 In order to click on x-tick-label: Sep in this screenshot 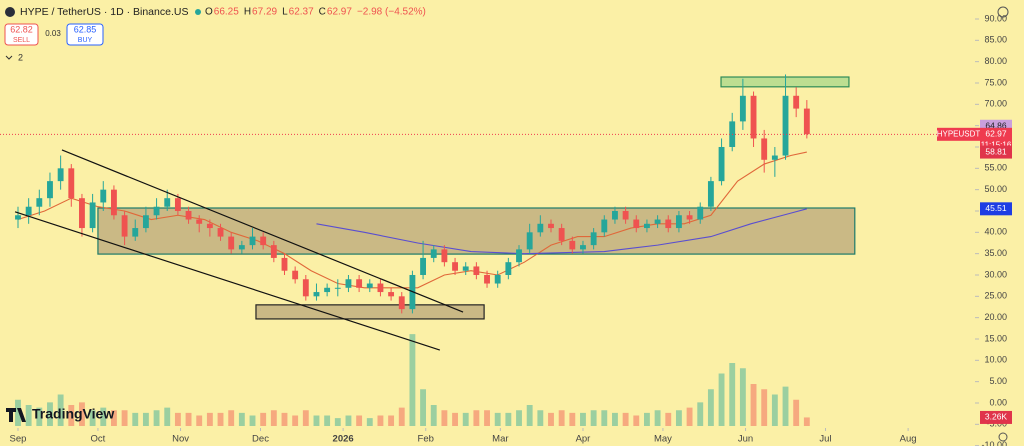, I will do `click(18, 439)`.